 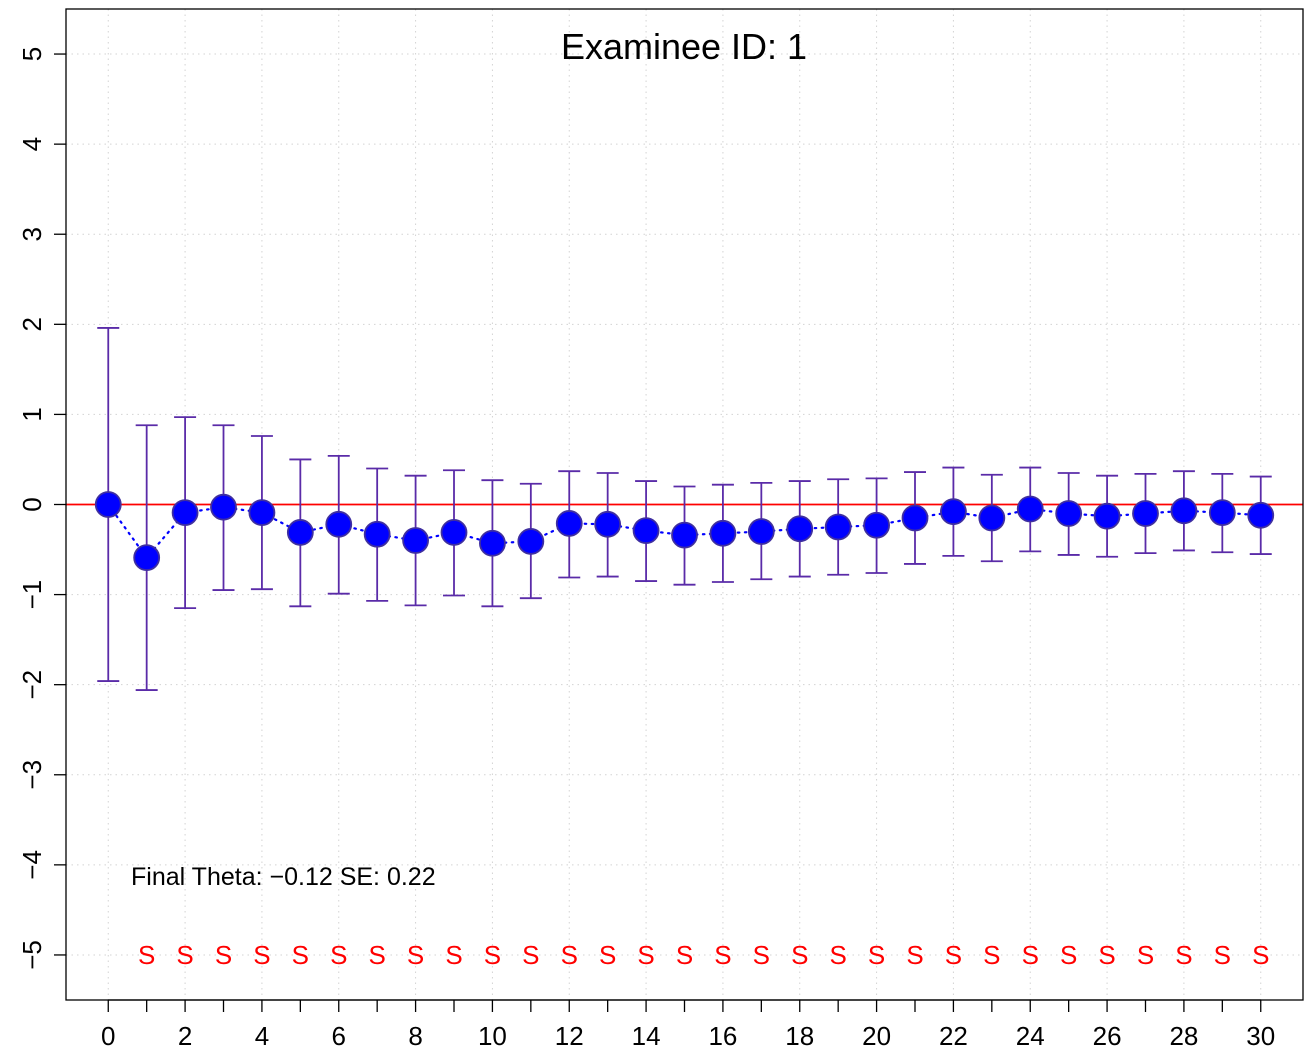 What do you see at coordinates (569, 1036) in the screenshot?
I see `x-tick-label: 12` at bounding box center [569, 1036].